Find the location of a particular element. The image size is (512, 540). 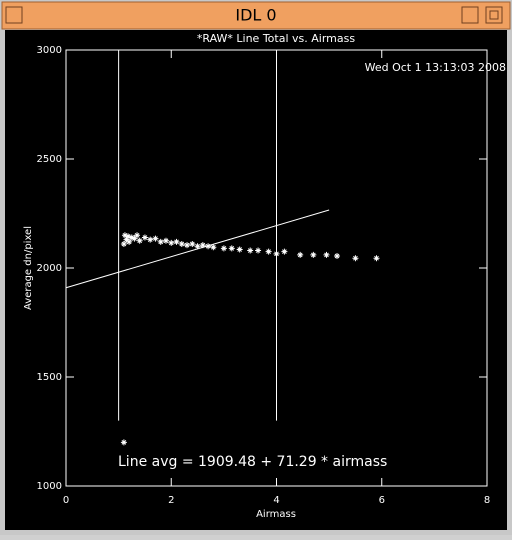

chart-title: *RAW* Line Total vs. Airmass is located at coordinates (276, 38).